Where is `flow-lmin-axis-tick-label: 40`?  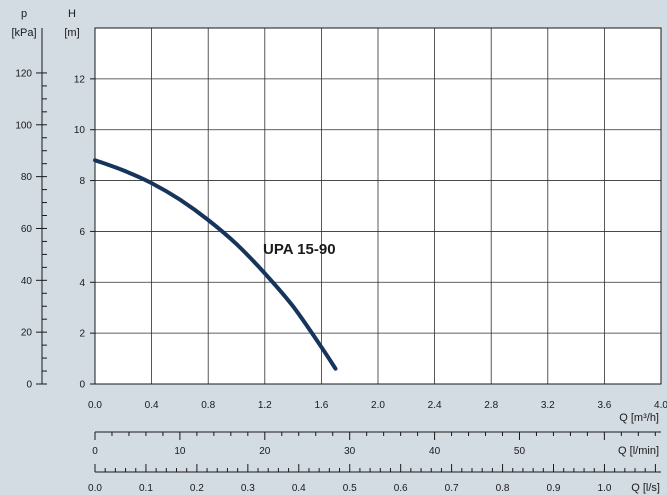 flow-lmin-axis-tick-label: 40 is located at coordinates (435, 451).